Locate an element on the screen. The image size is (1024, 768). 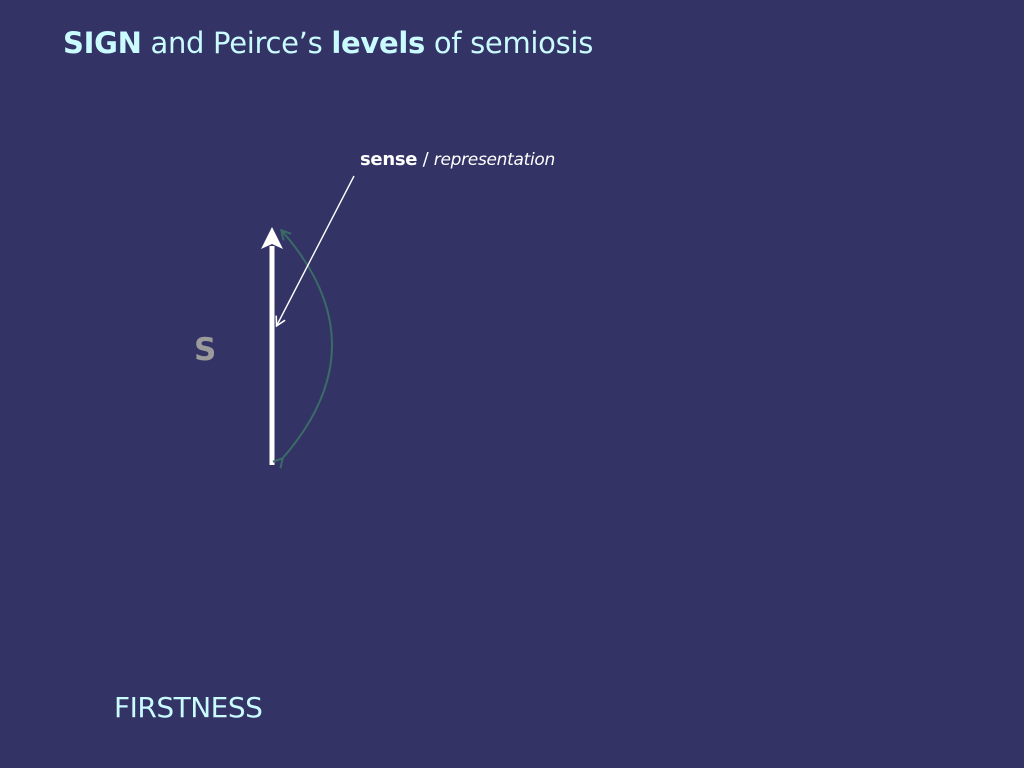
slide-title: SIGN and Peirce’s levels of semiosis is located at coordinates (328, 43).